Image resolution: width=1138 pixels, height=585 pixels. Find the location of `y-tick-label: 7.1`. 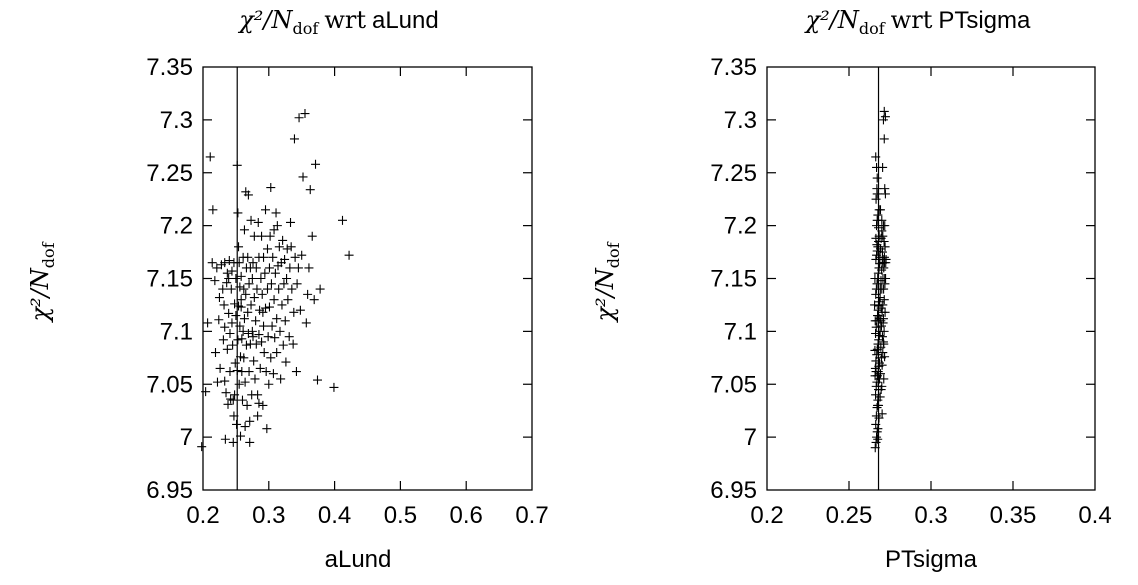

y-tick-label: 7.1 is located at coordinates (176, 331).